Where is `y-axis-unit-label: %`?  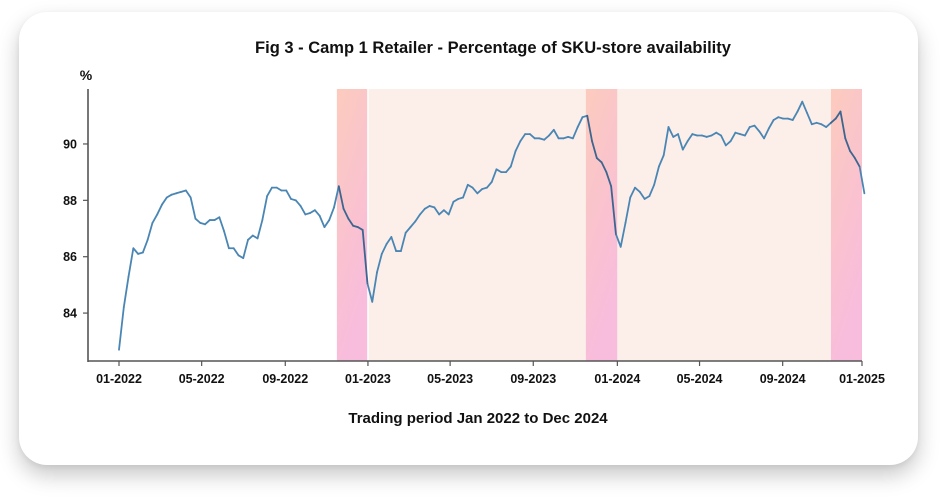
y-axis-unit-label: % is located at coordinates (86, 75).